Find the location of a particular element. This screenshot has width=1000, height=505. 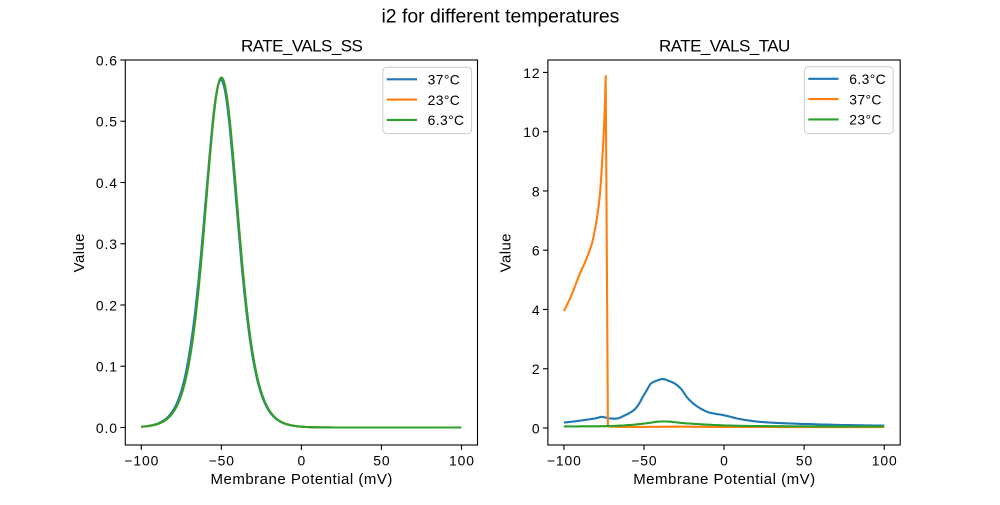

svg-text: 10 is located at coordinates (531, 132).